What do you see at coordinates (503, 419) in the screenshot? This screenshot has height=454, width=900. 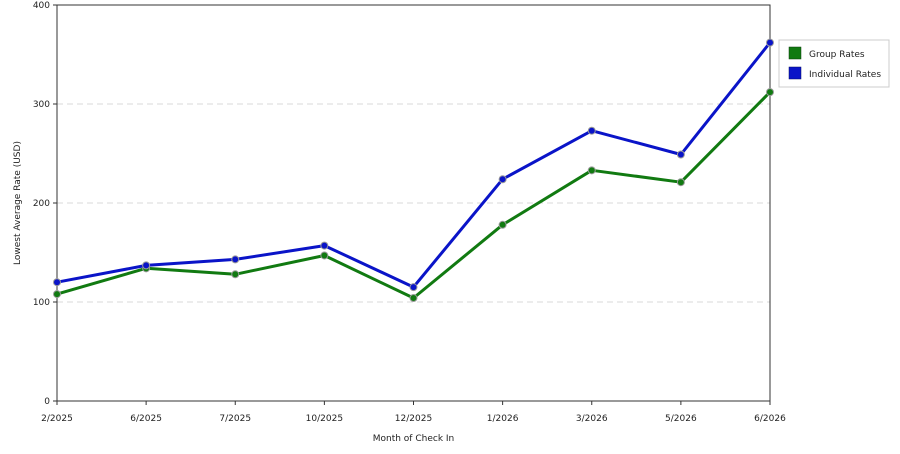 I see `x-tick-label-5: 1/2026` at bounding box center [503, 419].